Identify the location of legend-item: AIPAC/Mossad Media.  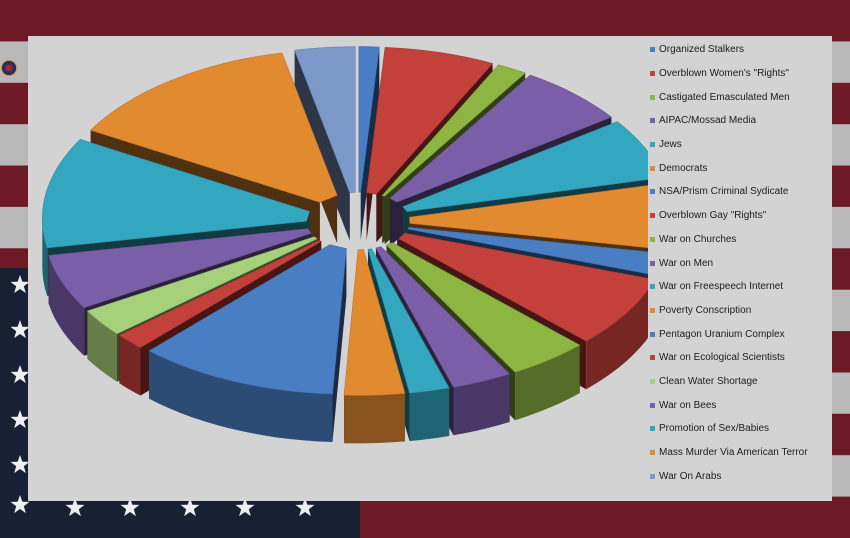
(740, 121).